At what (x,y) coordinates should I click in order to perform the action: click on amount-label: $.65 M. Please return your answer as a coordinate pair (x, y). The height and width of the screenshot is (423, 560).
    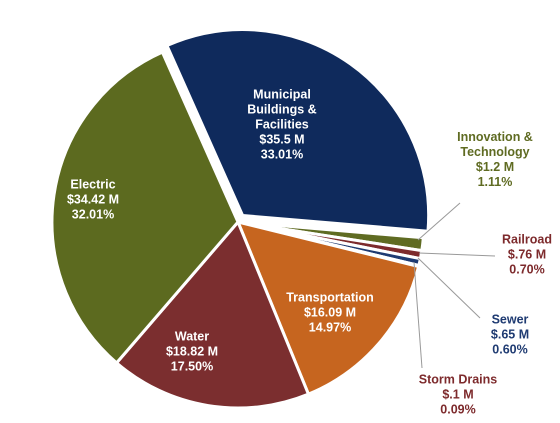
    Looking at the image, I should click on (510, 334).